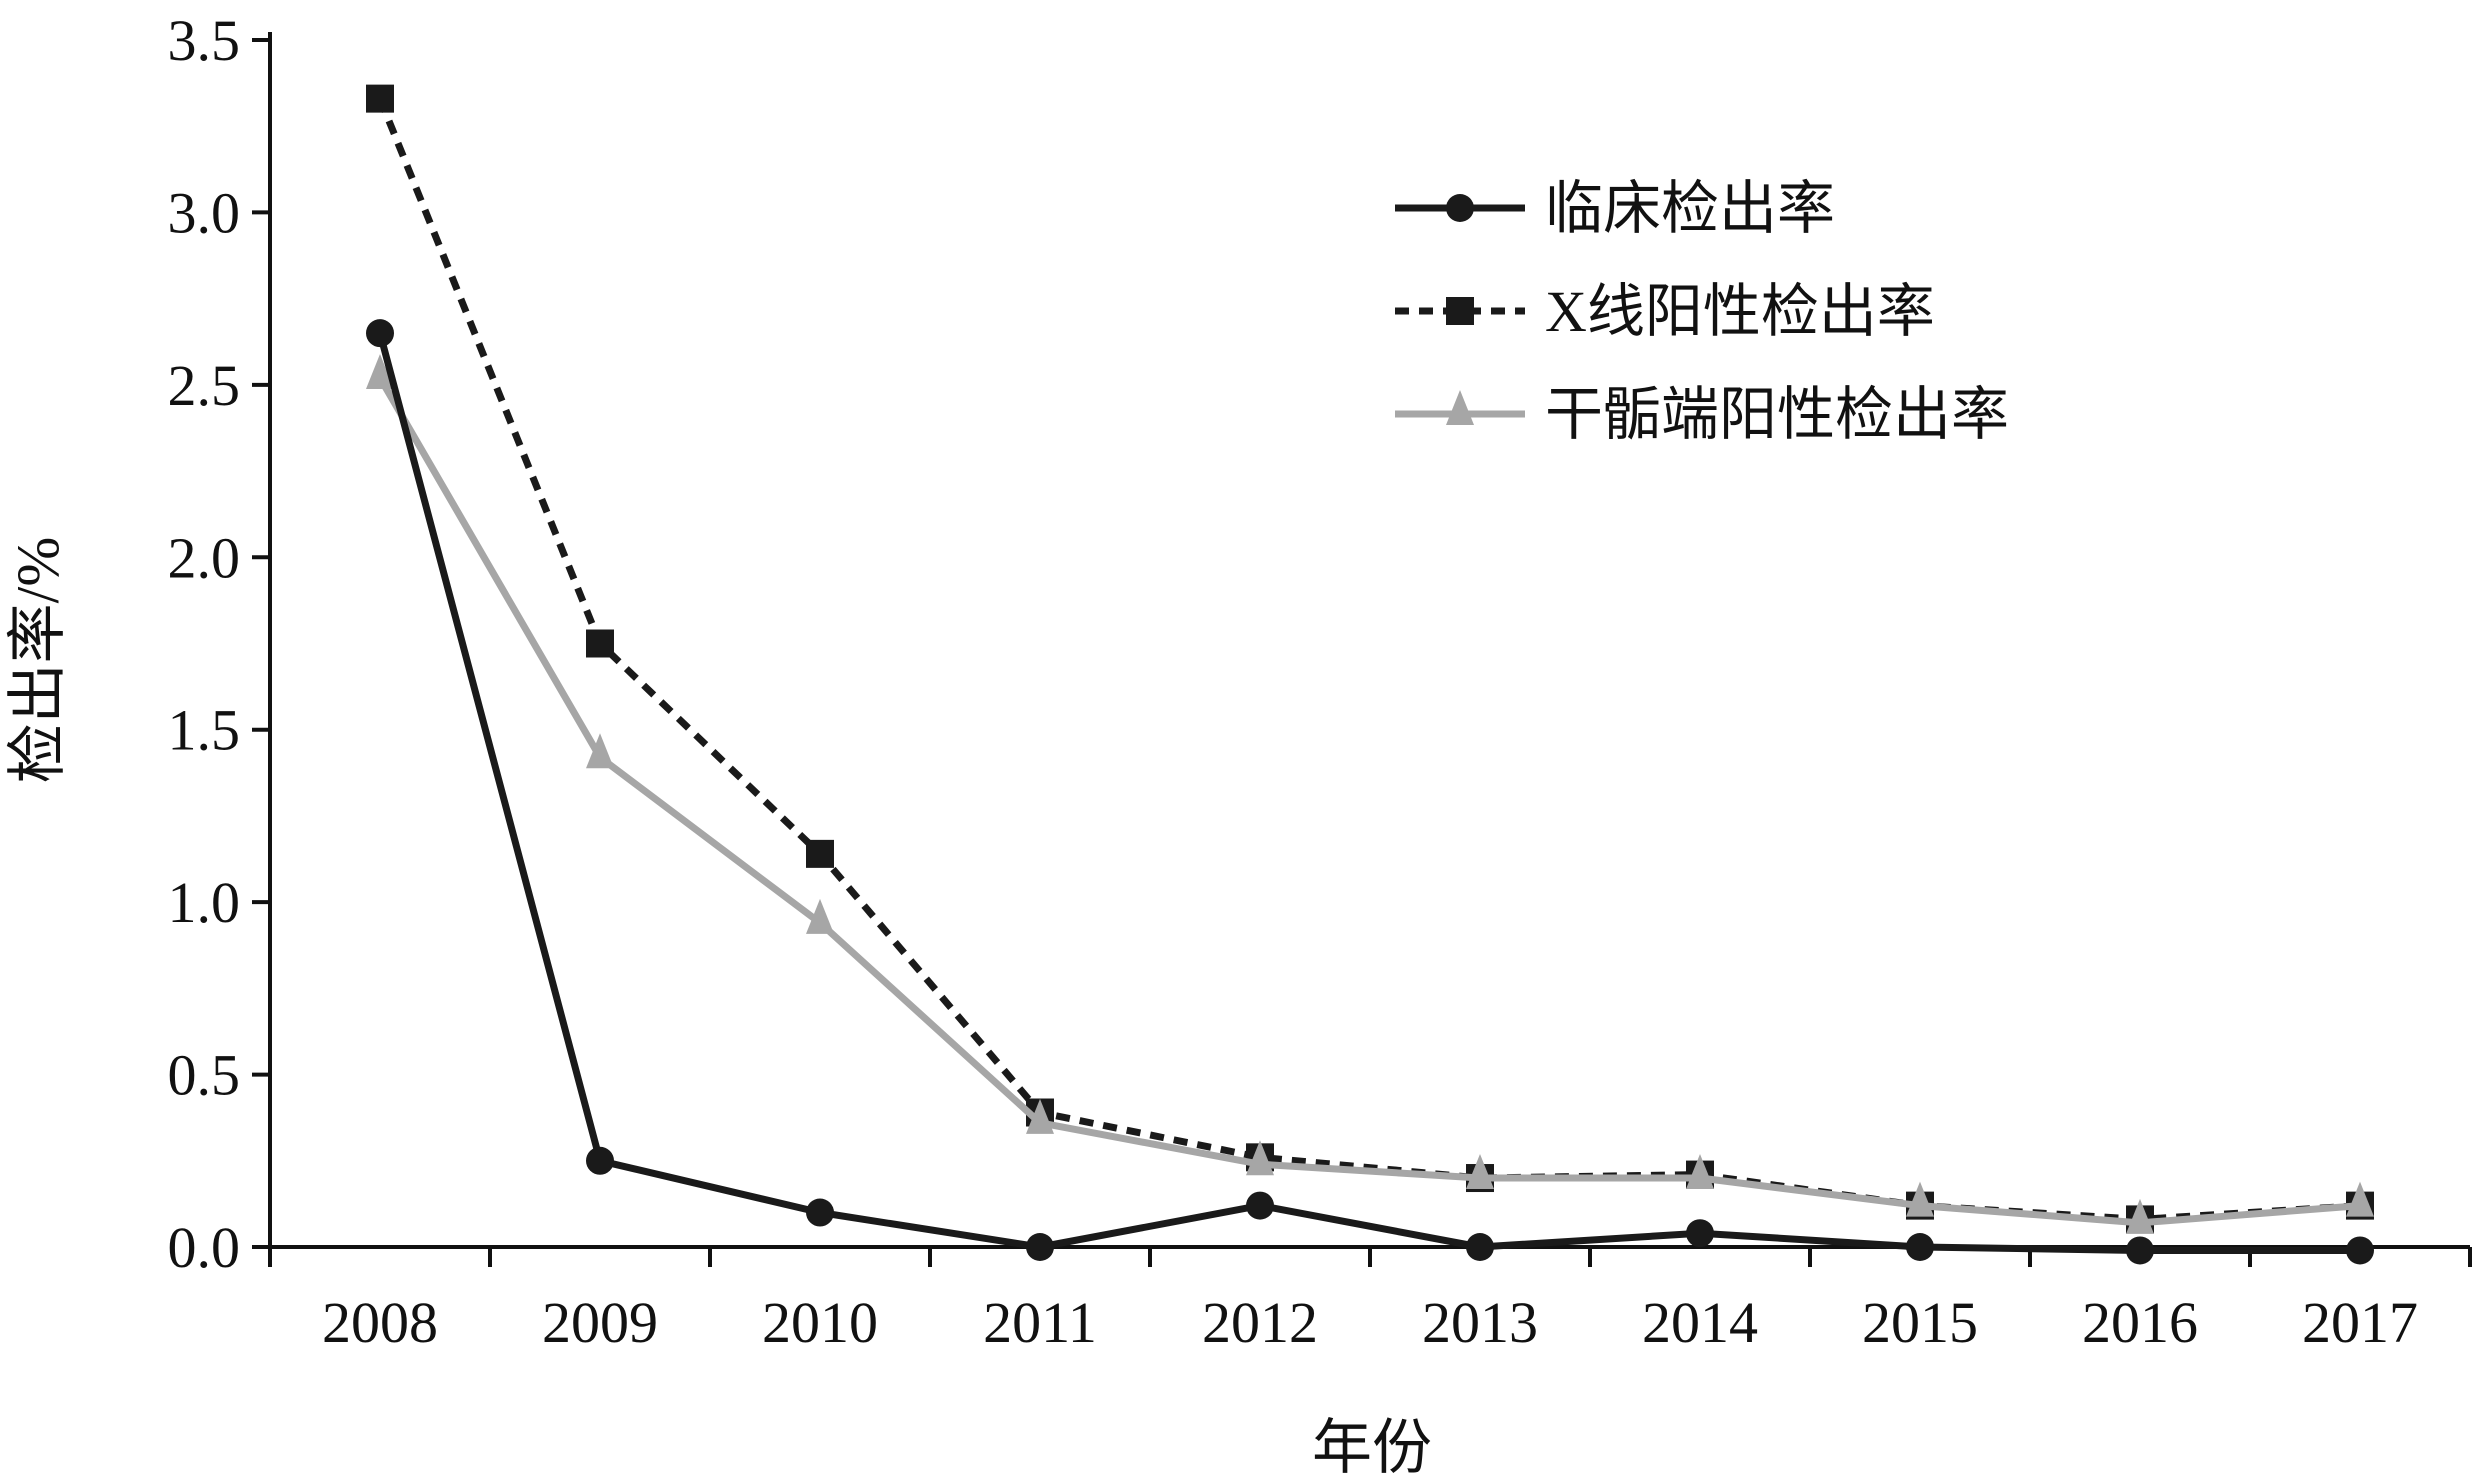 This screenshot has height=1480, width=2478. What do you see at coordinates (1777, 414) in the screenshot?
I see `legend-label: 干骺端阳性检出率` at bounding box center [1777, 414].